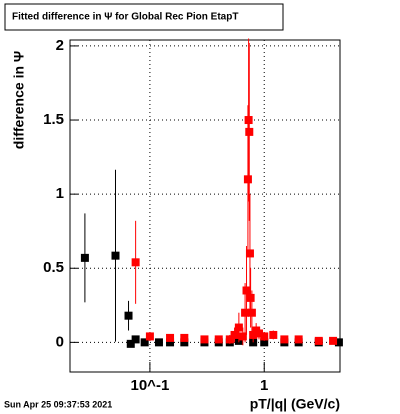 This screenshot has width=400, height=414. I want to click on x-tick-label: 1, so click(264, 385).